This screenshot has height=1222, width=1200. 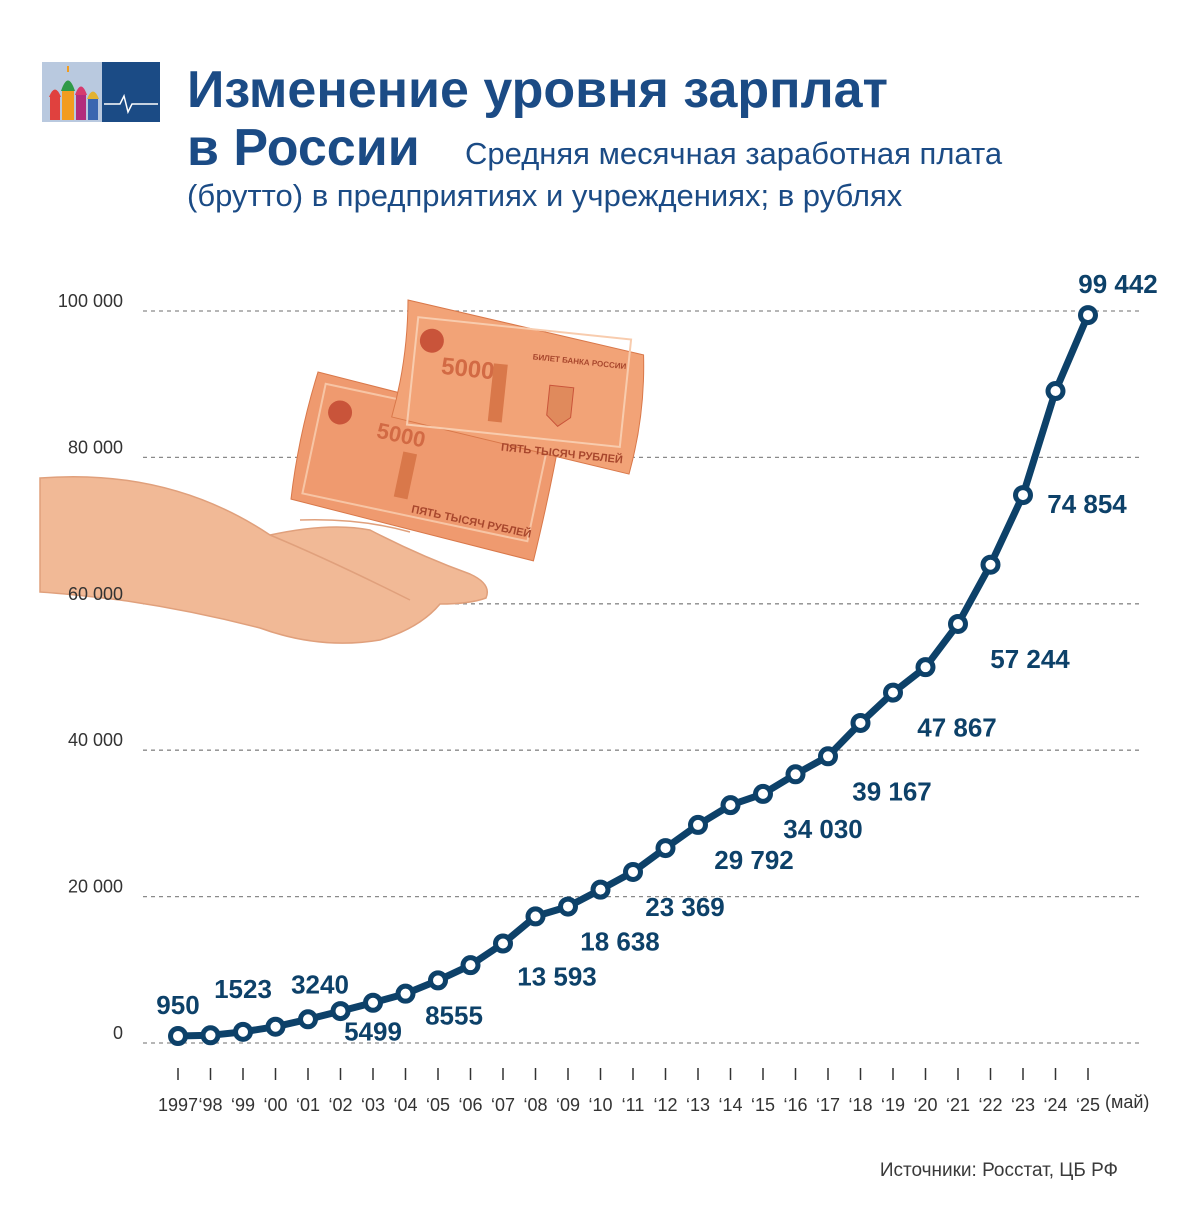 I want to click on x-tick-label: ‘24, so click(x=1055, y=1105).